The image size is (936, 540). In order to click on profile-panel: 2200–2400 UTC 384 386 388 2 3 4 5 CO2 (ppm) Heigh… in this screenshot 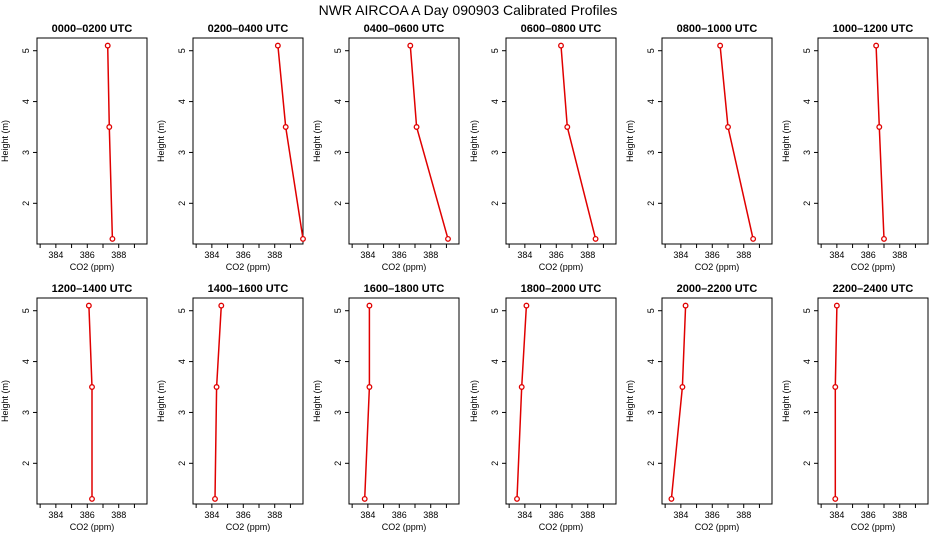, I will do `click(855, 407)`.